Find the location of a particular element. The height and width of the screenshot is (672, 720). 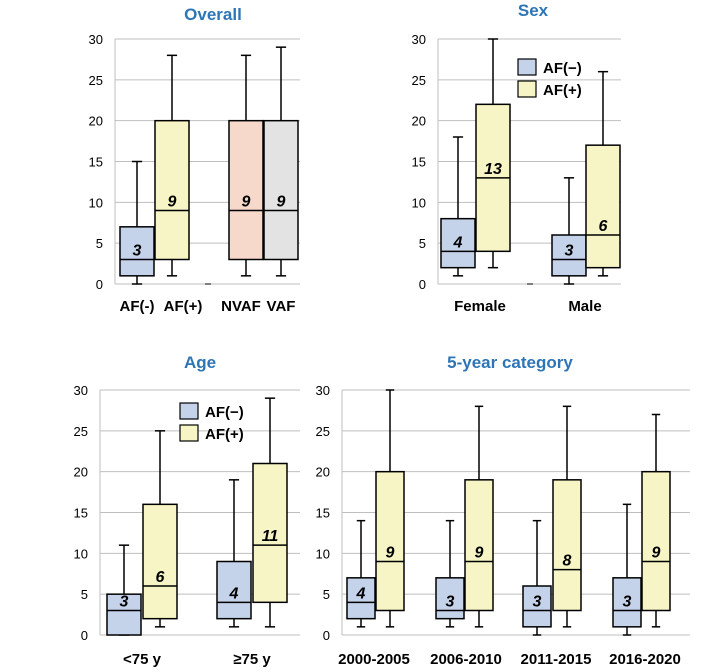

category-label: Male is located at coordinates (584, 306).